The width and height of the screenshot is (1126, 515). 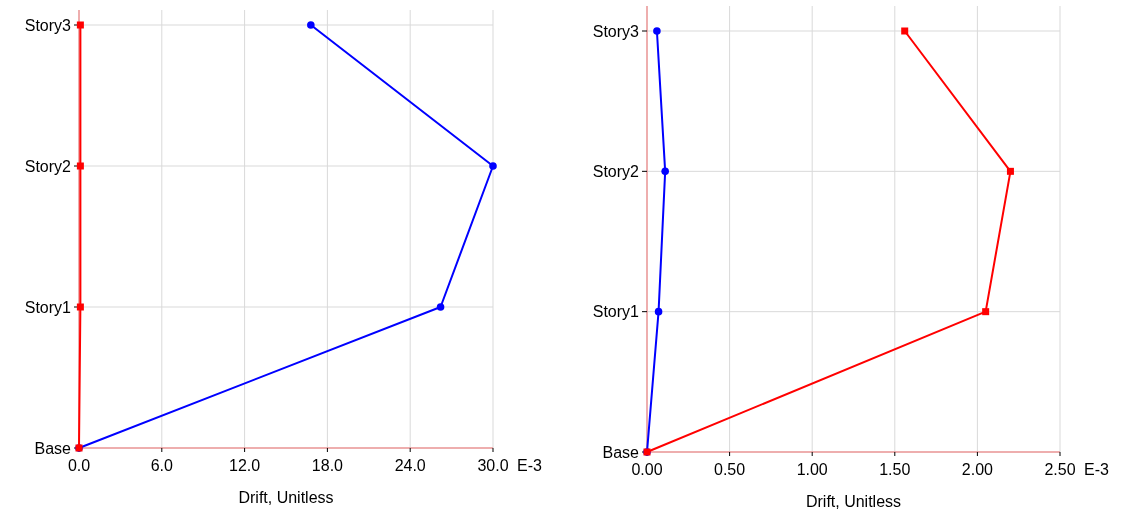 I want to click on x-tick-label: 30.0, so click(x=493, y=465).